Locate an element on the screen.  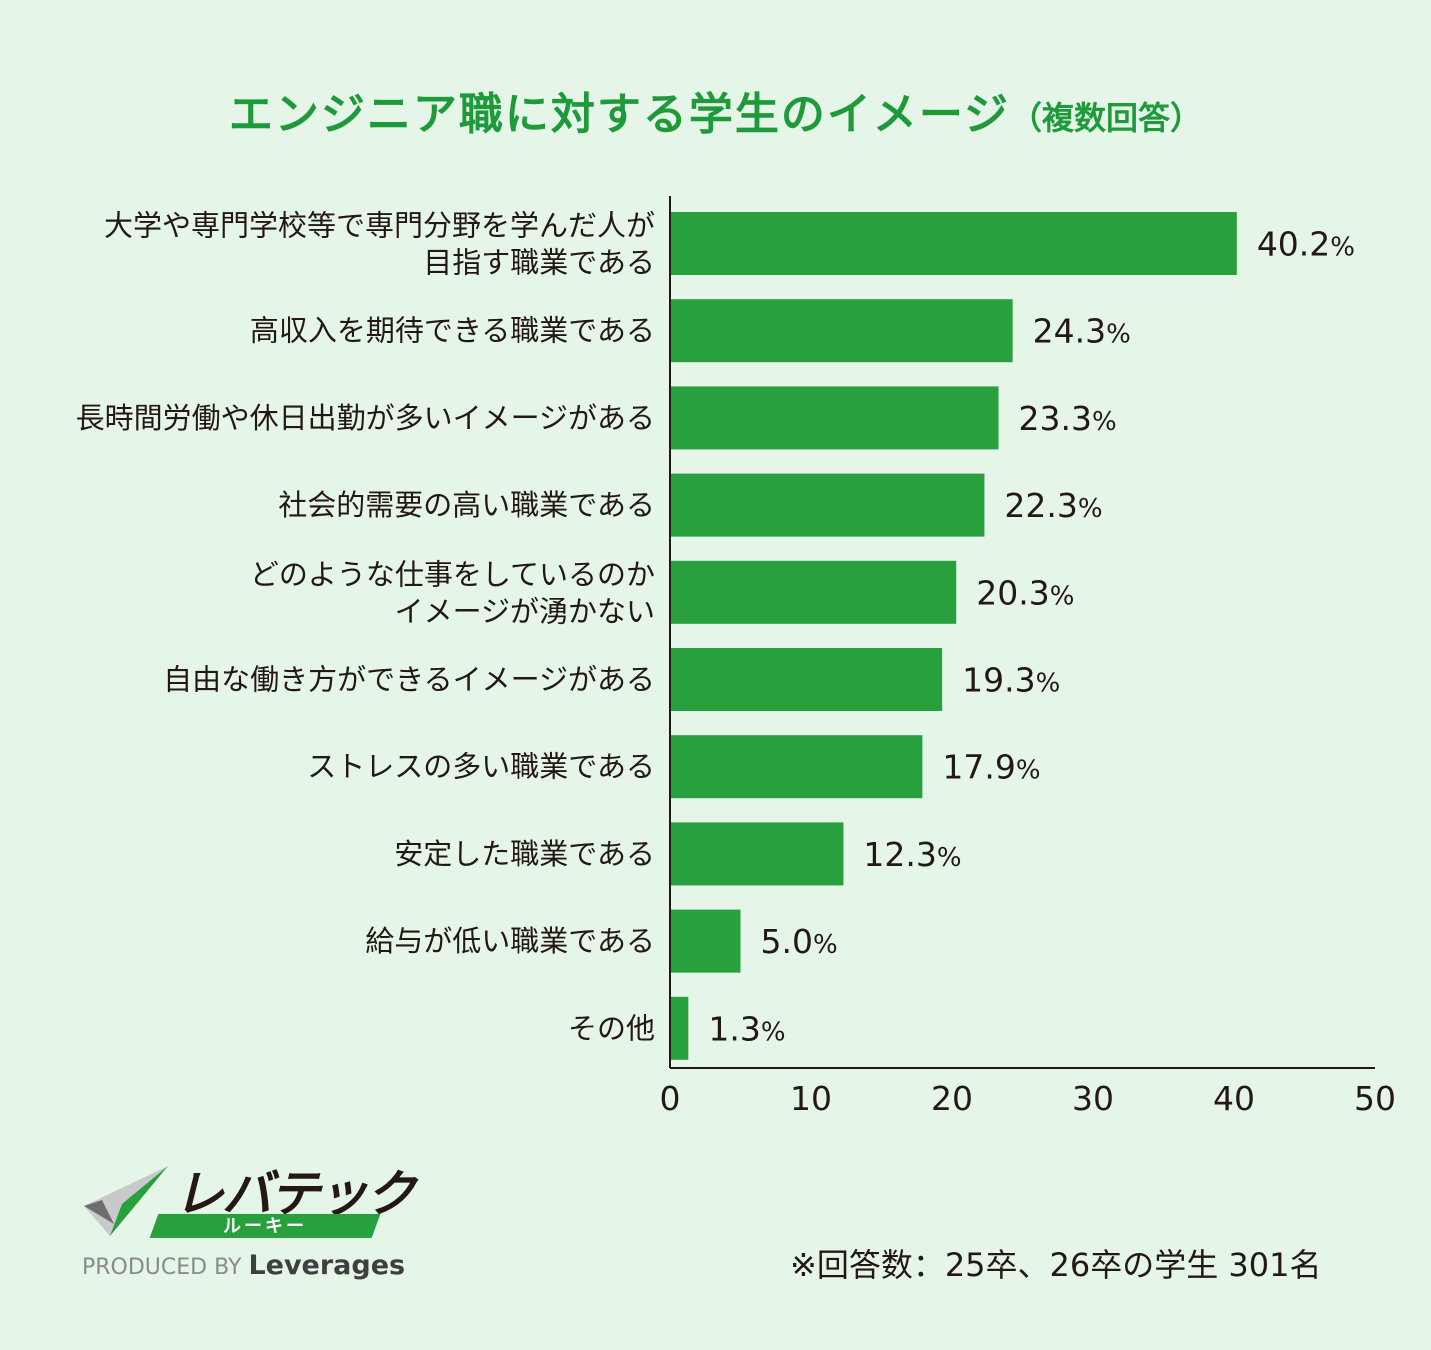
x-tick-label-1: 10 is located at coordinates (811, 1098).